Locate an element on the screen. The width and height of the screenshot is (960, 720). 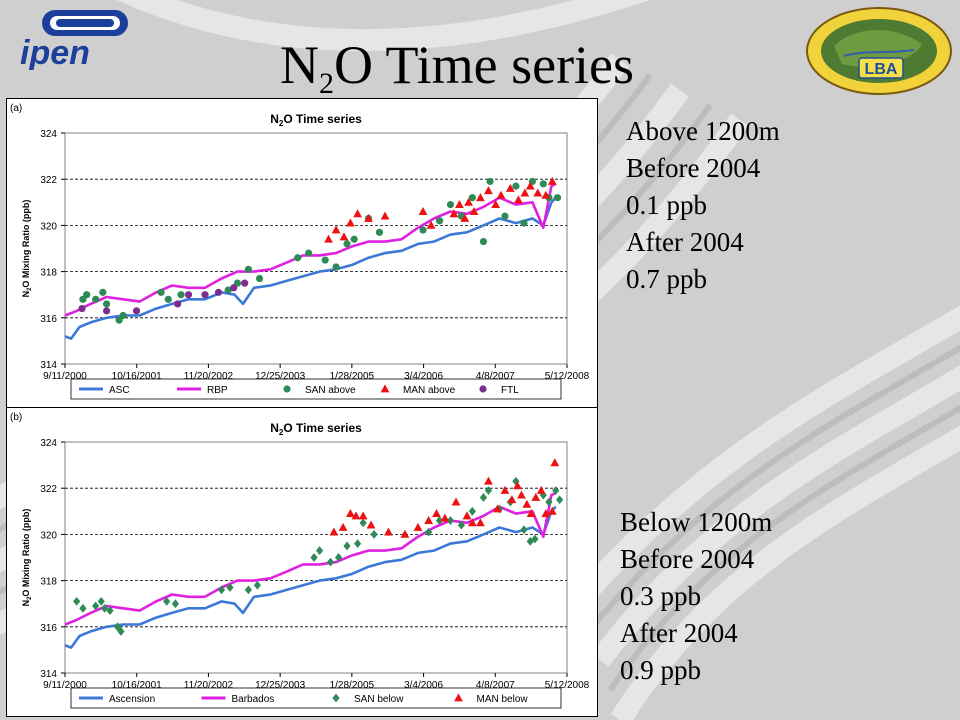
slide-title: N2O Time series is located at coordinates (457, 67).